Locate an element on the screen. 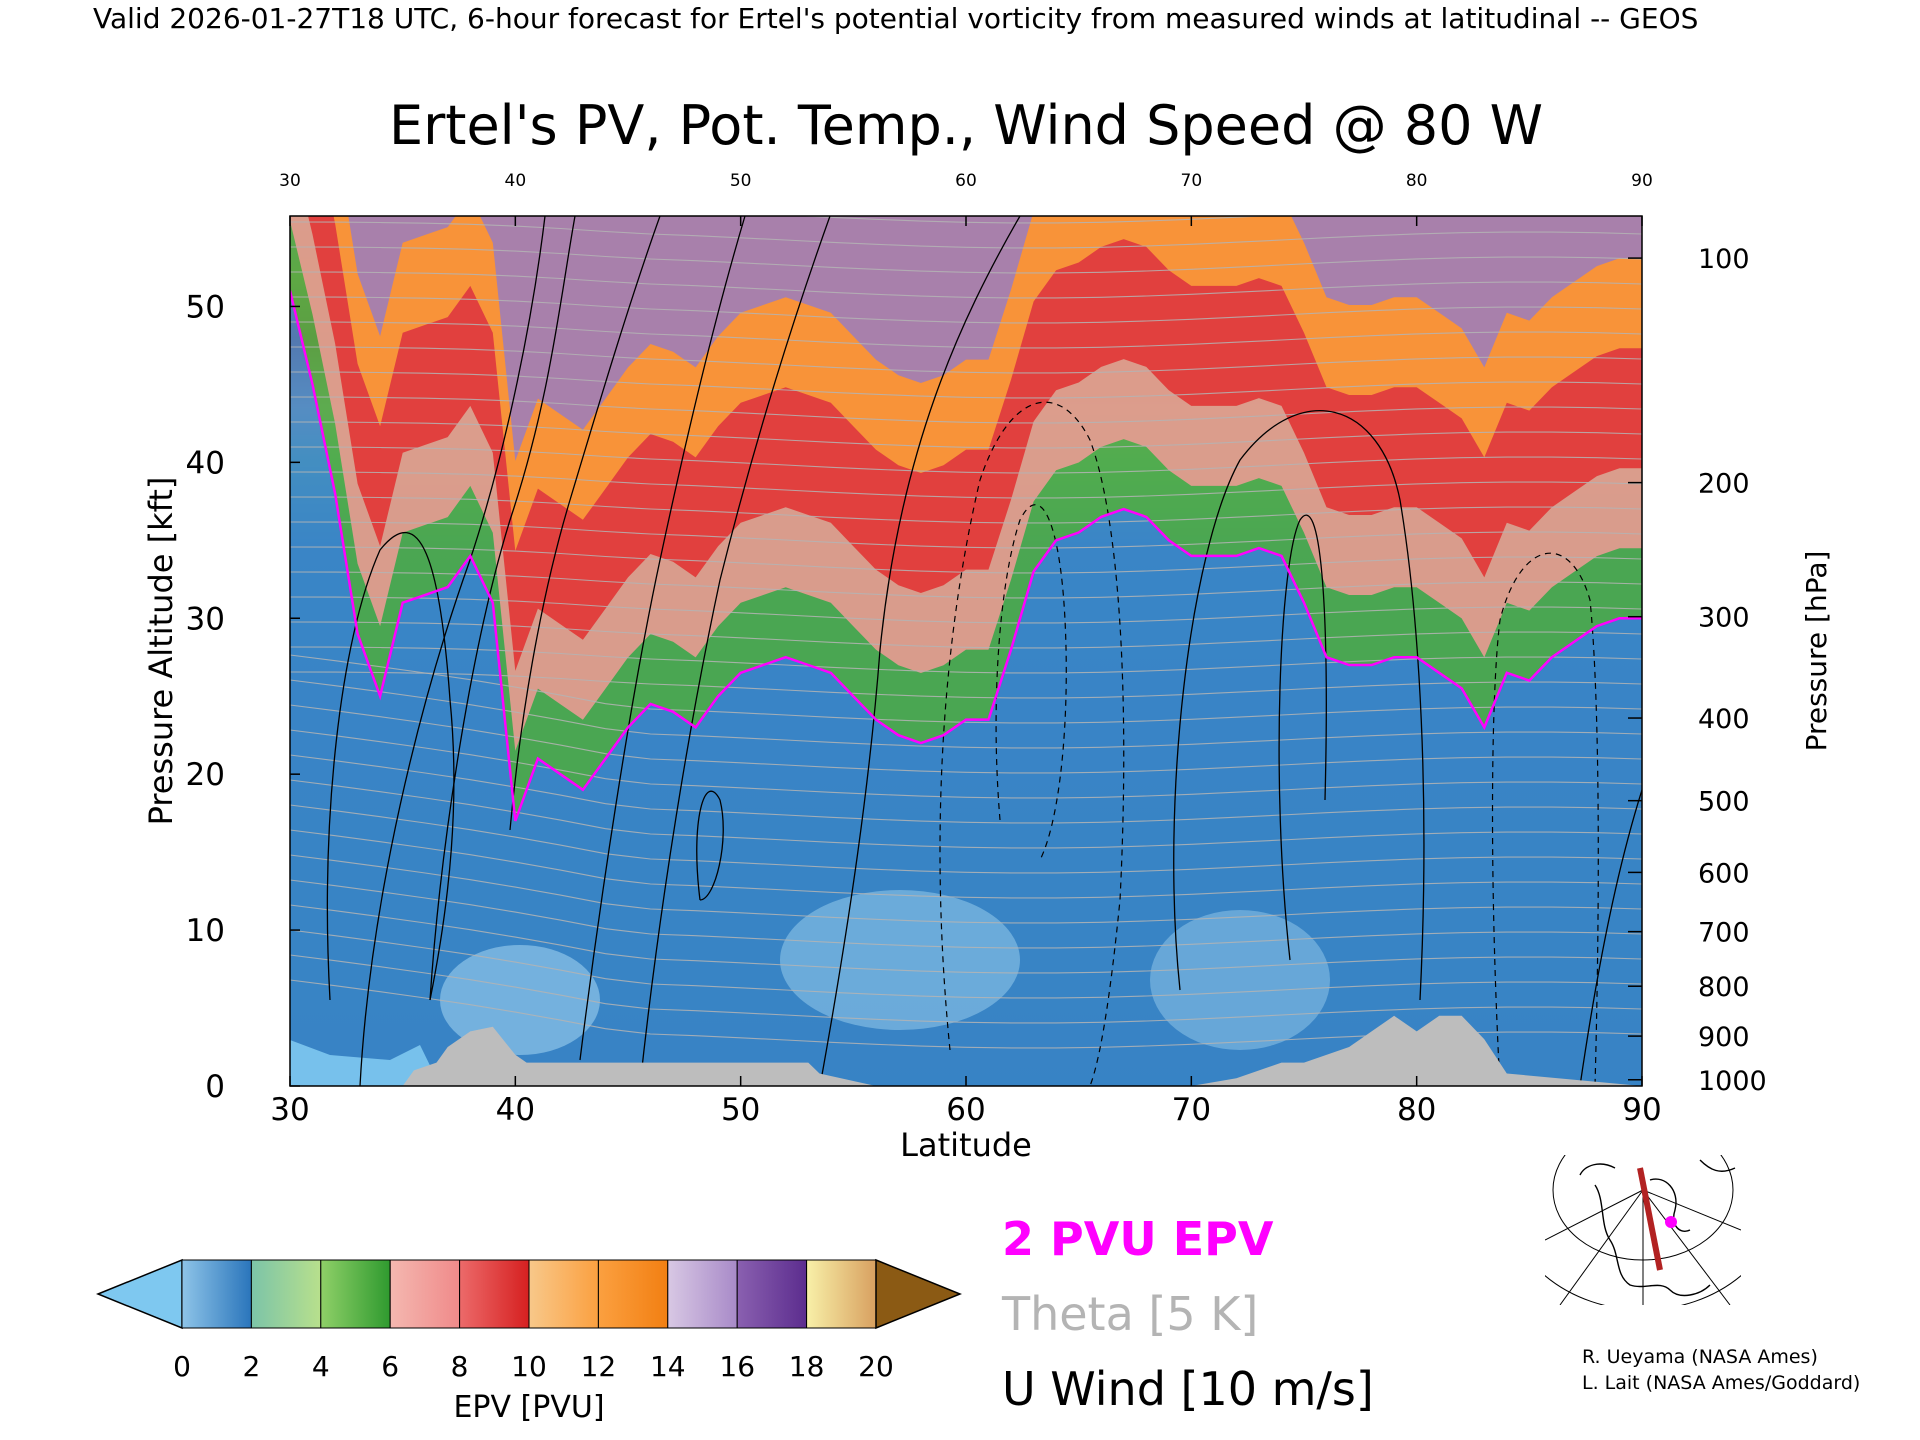  x-tick-label: 70 is located at coordinates (1191, 1110).